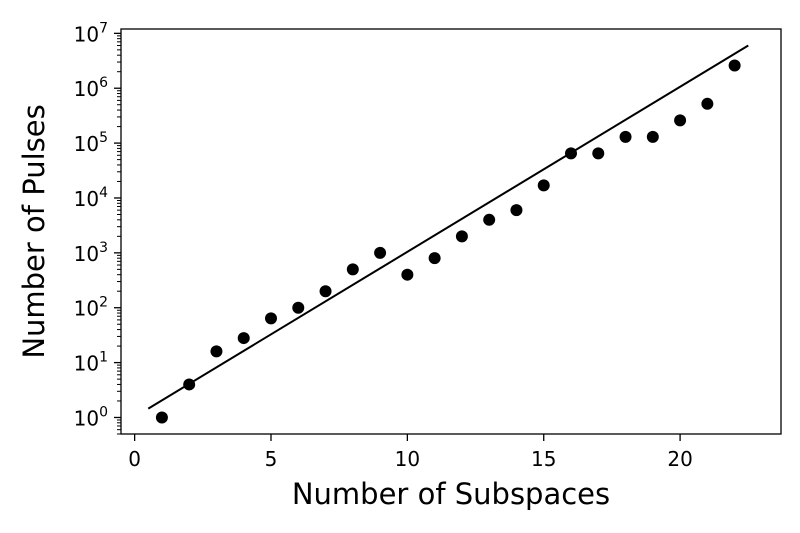  I want to click on y-axis-title: Number of Pulses, so click(34, 231).